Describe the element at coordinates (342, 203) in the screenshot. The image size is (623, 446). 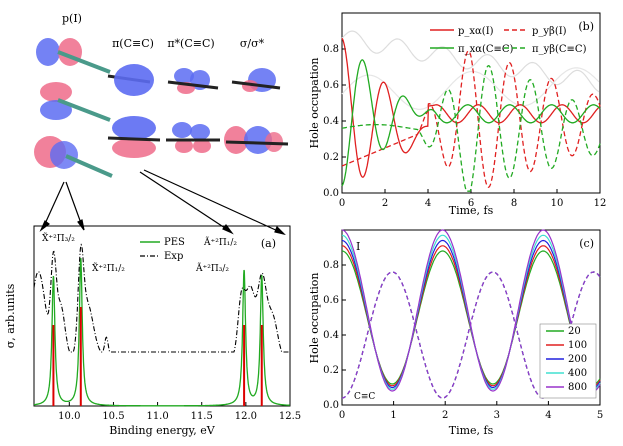
I see `panel-b-xtick-label: 0` at that location.